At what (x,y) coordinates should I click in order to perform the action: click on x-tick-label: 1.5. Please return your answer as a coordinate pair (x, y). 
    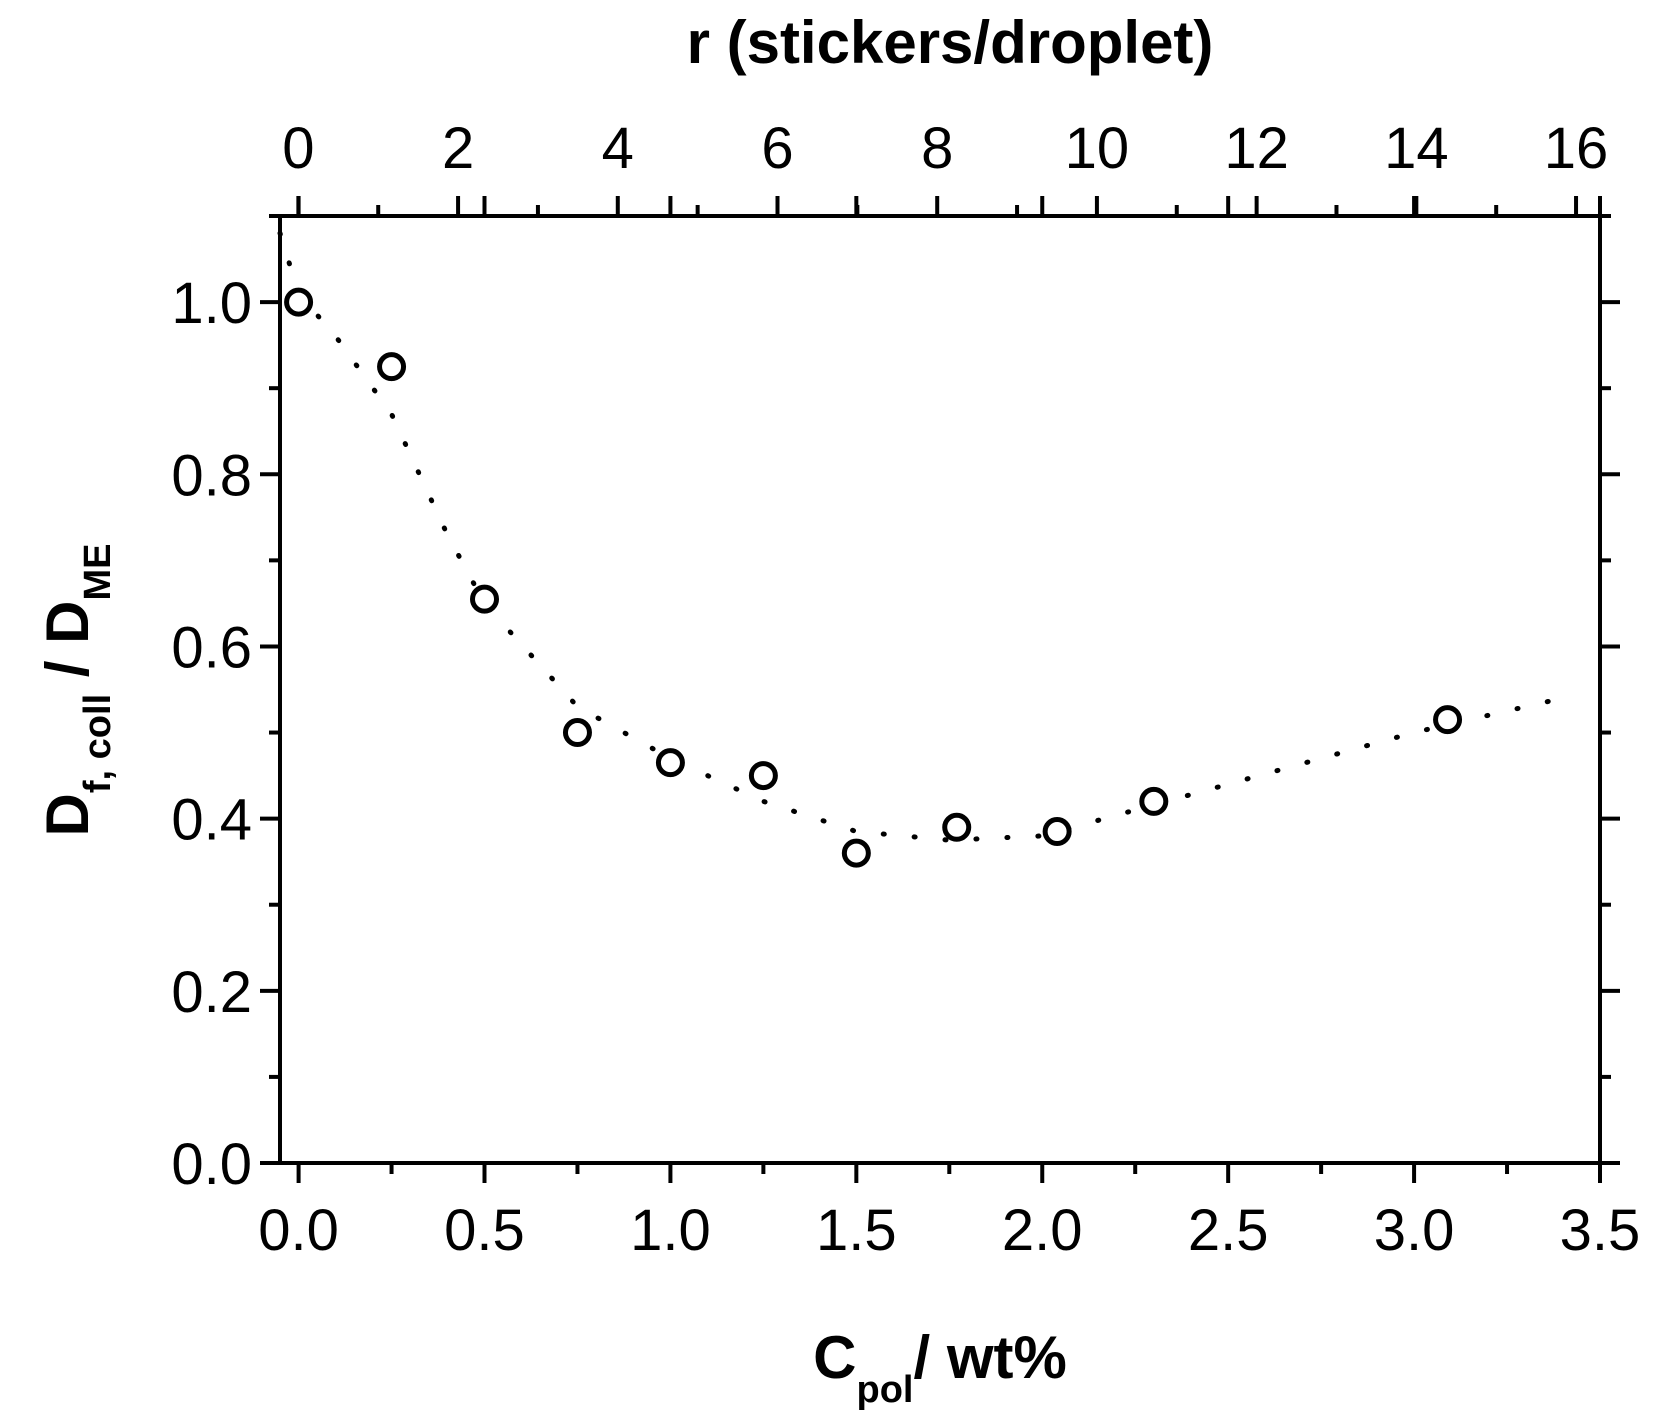
    Looking at the image, I should click on (856, 1230).